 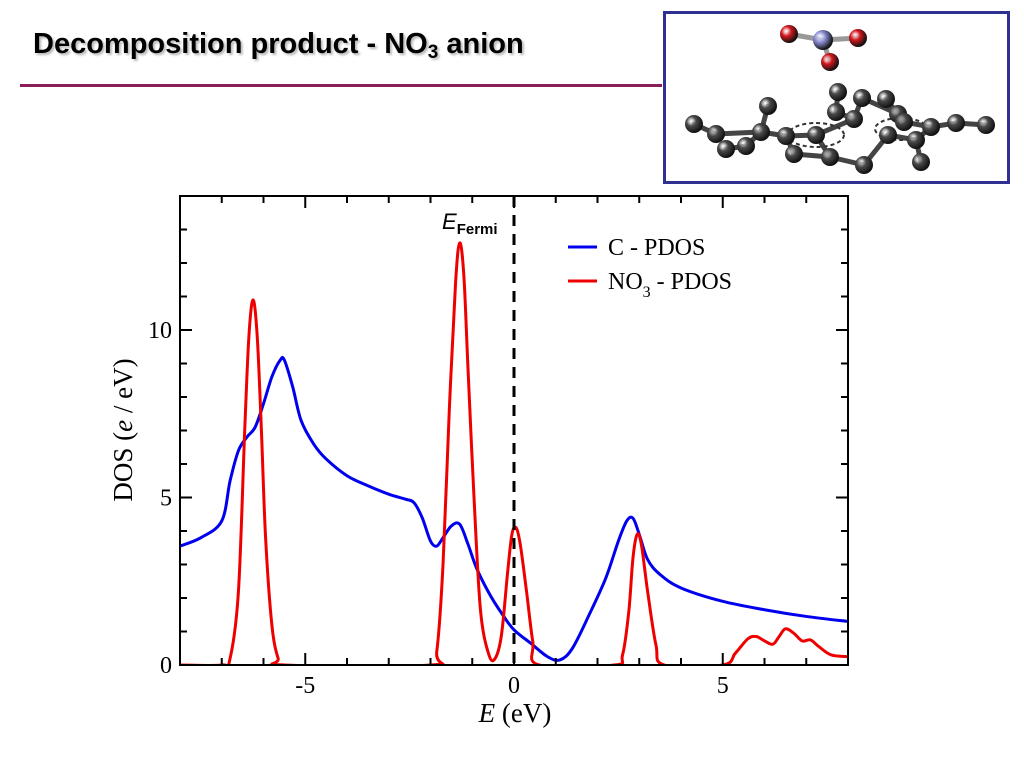 What do you see at coordinates (433, 52) in the screenshot?
I see `title-subscript: 3` at bounding box center [433, 52].